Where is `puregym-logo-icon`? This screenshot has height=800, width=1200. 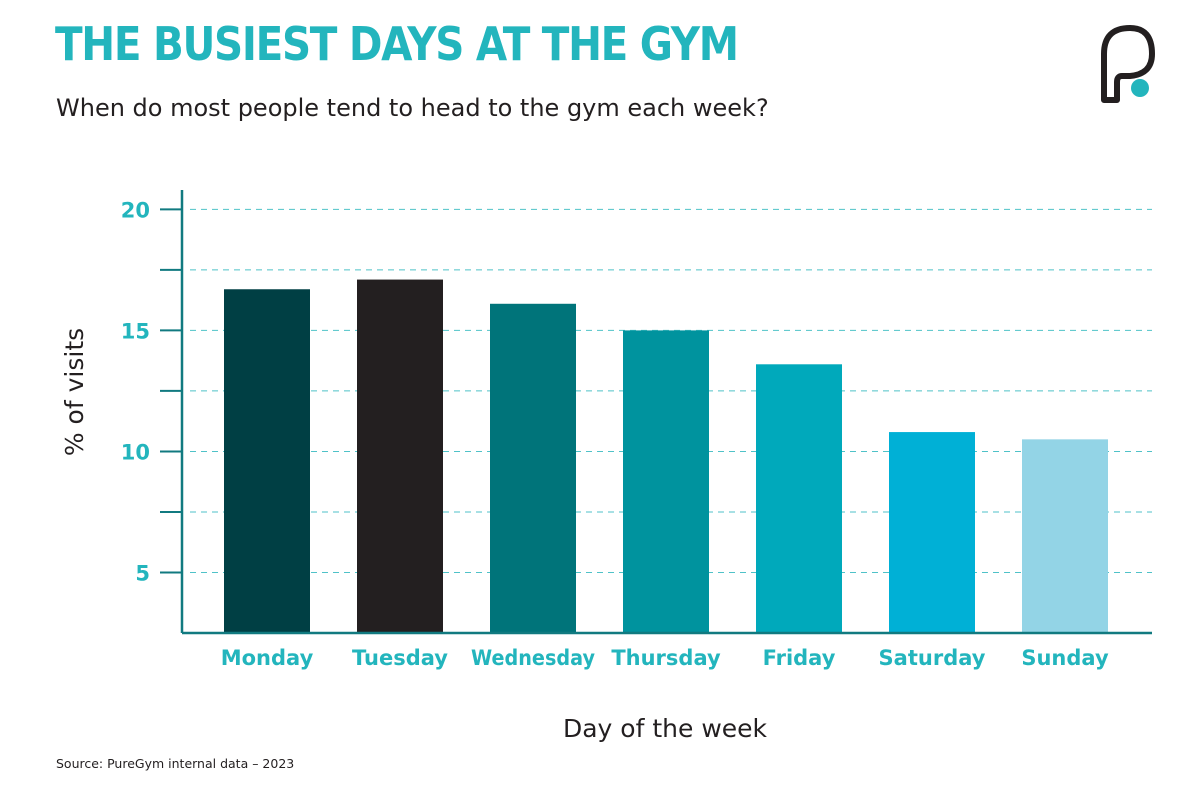 puregym-logo-icon is located at coordinates (1128, 64).